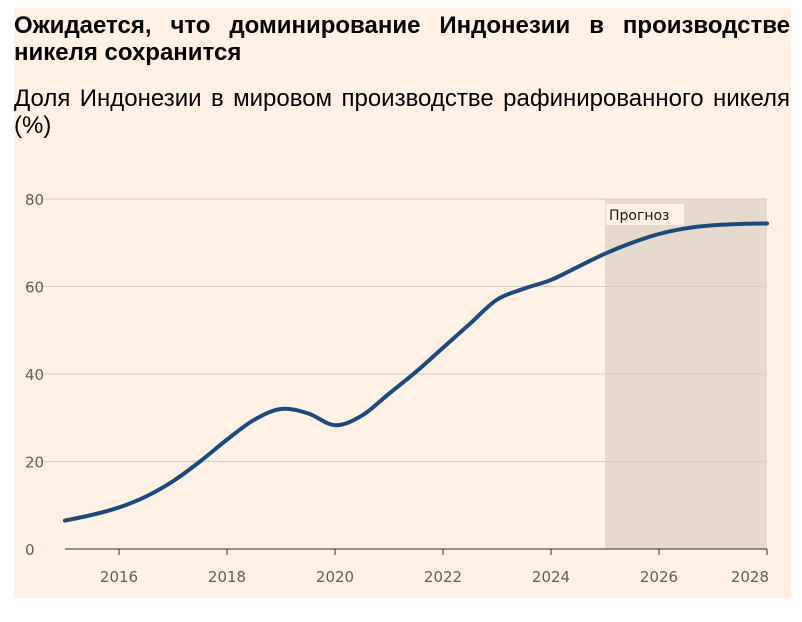  Describe the element at coordinates (34, 463) in the screenshot. I see `y-tick-label-20: 20` at that location.